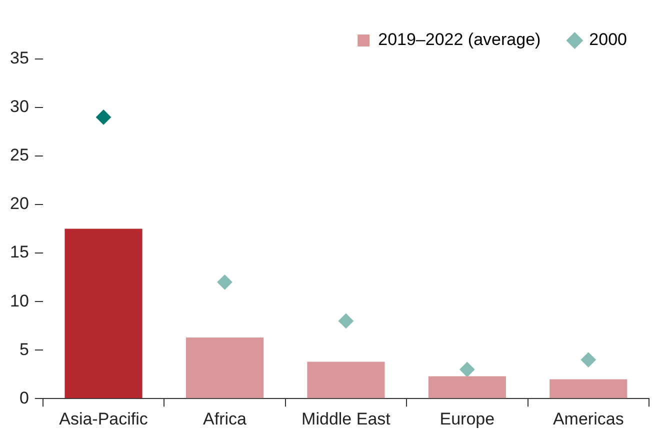  I want to click on legend-label: 2000, so click(608, 40).